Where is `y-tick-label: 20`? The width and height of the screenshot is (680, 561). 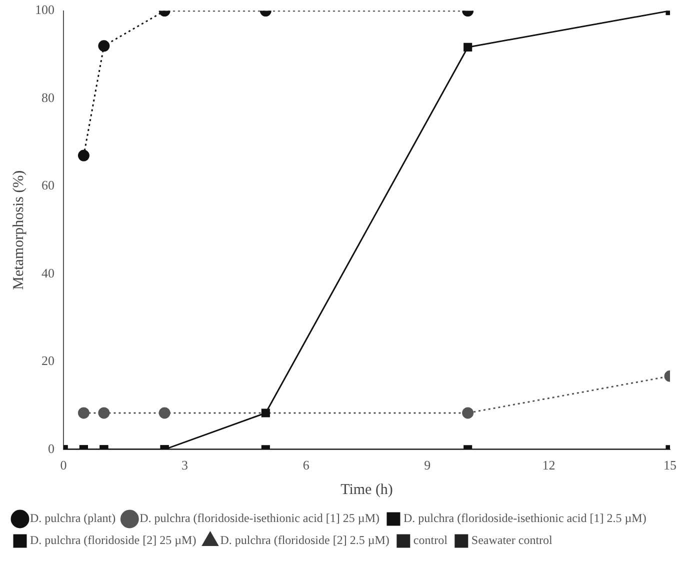
y-tick-label: 20 is located at coordinates (48, 360).